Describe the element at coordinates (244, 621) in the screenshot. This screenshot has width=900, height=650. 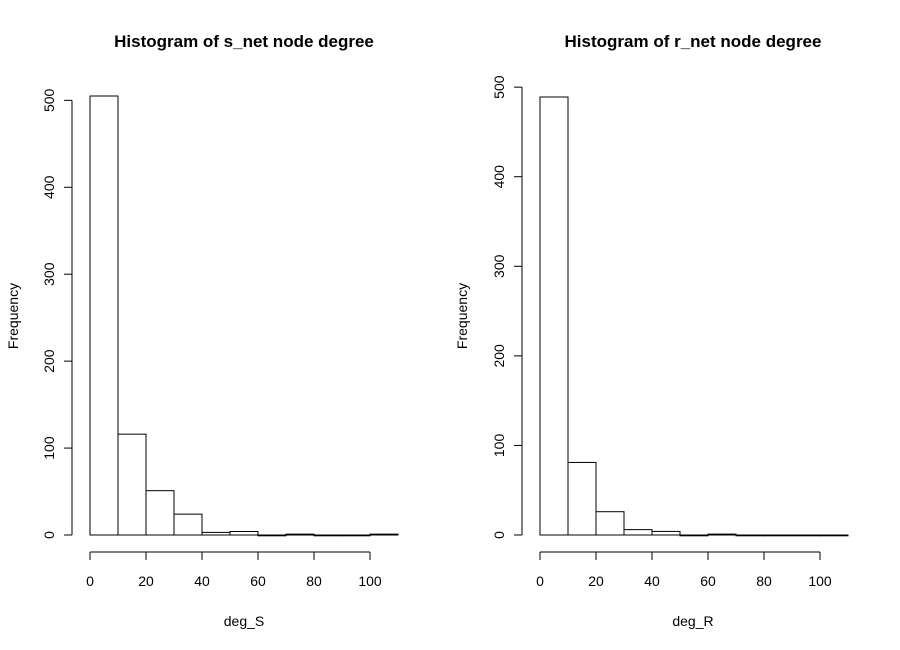
I see `x-axis-label: deg_S` at that location.